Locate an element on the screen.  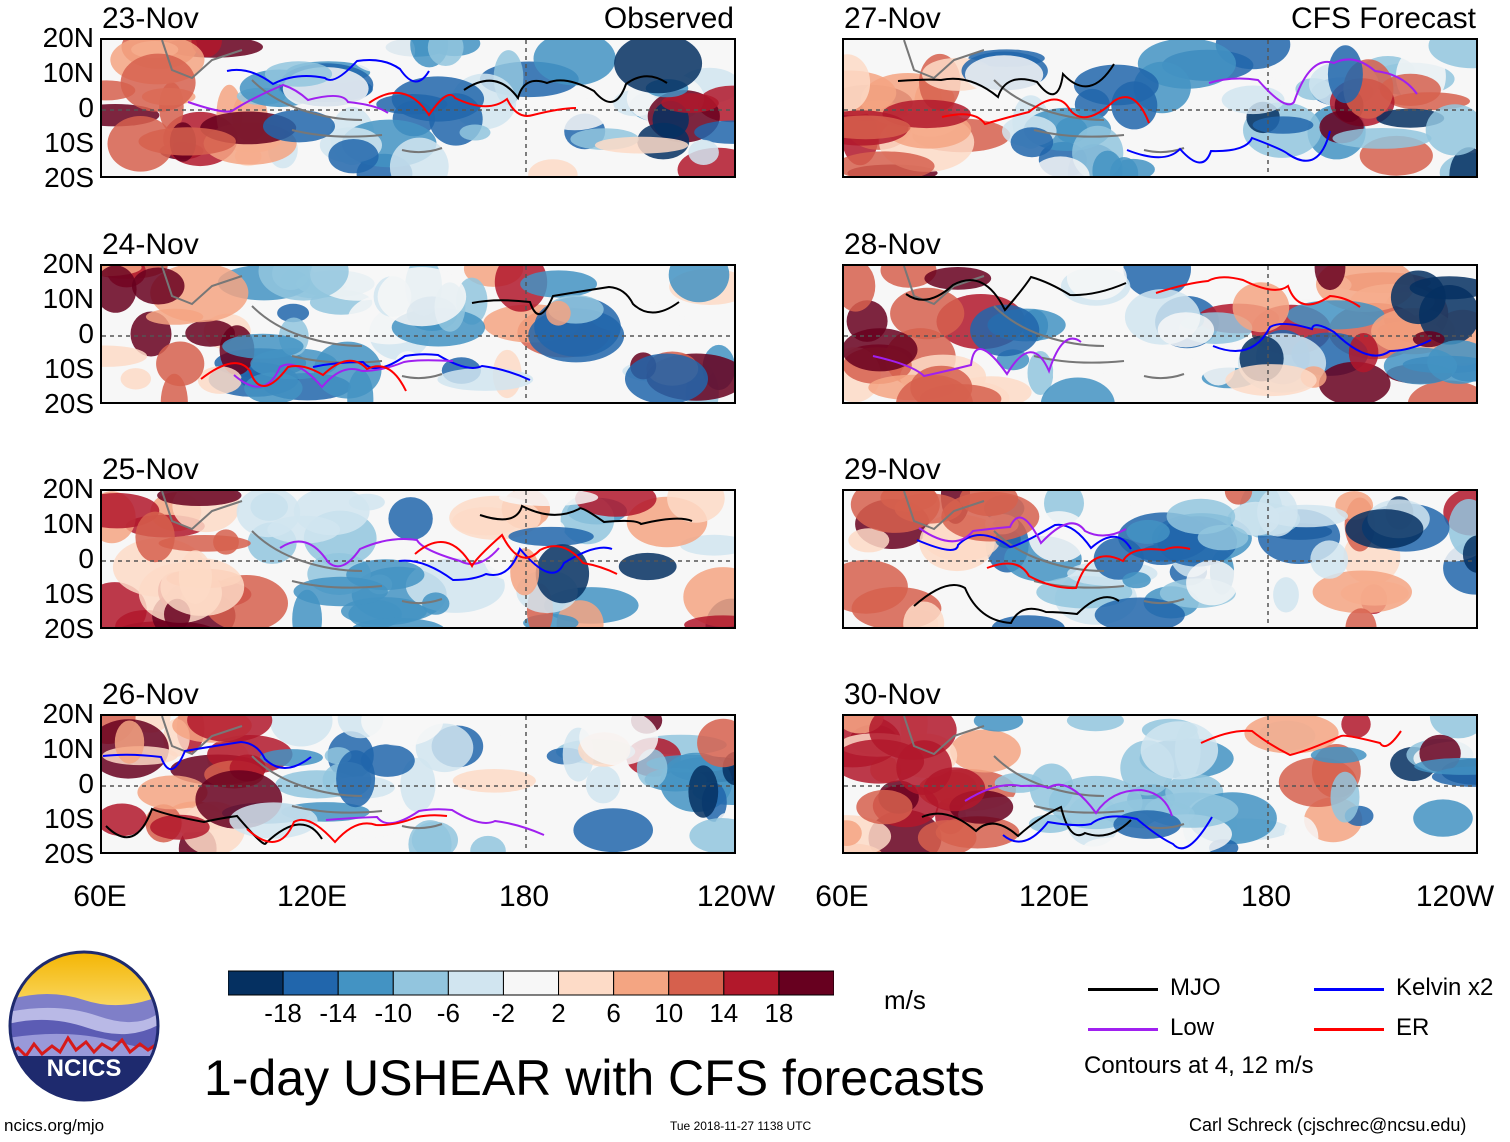
y-tick-label: 0 is located at coordinates (86, 333).